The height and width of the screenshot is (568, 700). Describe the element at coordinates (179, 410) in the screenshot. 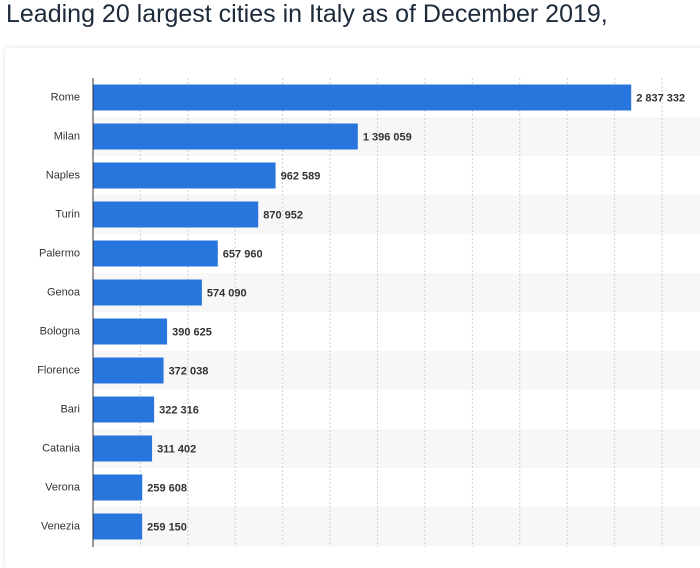

I see `value-label: 322 316` at that location.